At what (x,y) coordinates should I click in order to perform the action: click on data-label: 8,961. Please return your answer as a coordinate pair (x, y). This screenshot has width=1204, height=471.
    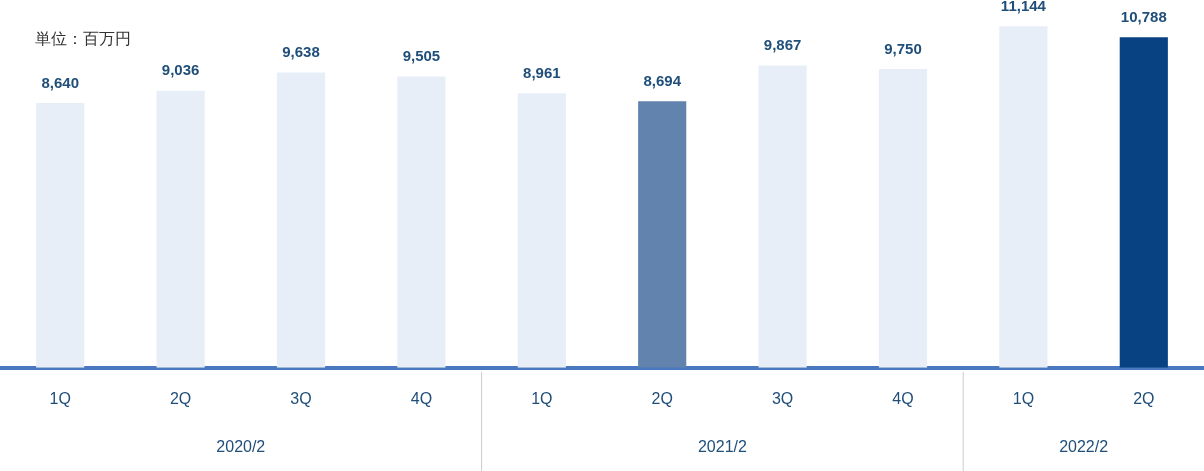
    Looking at the image, I should click on (542, 72).